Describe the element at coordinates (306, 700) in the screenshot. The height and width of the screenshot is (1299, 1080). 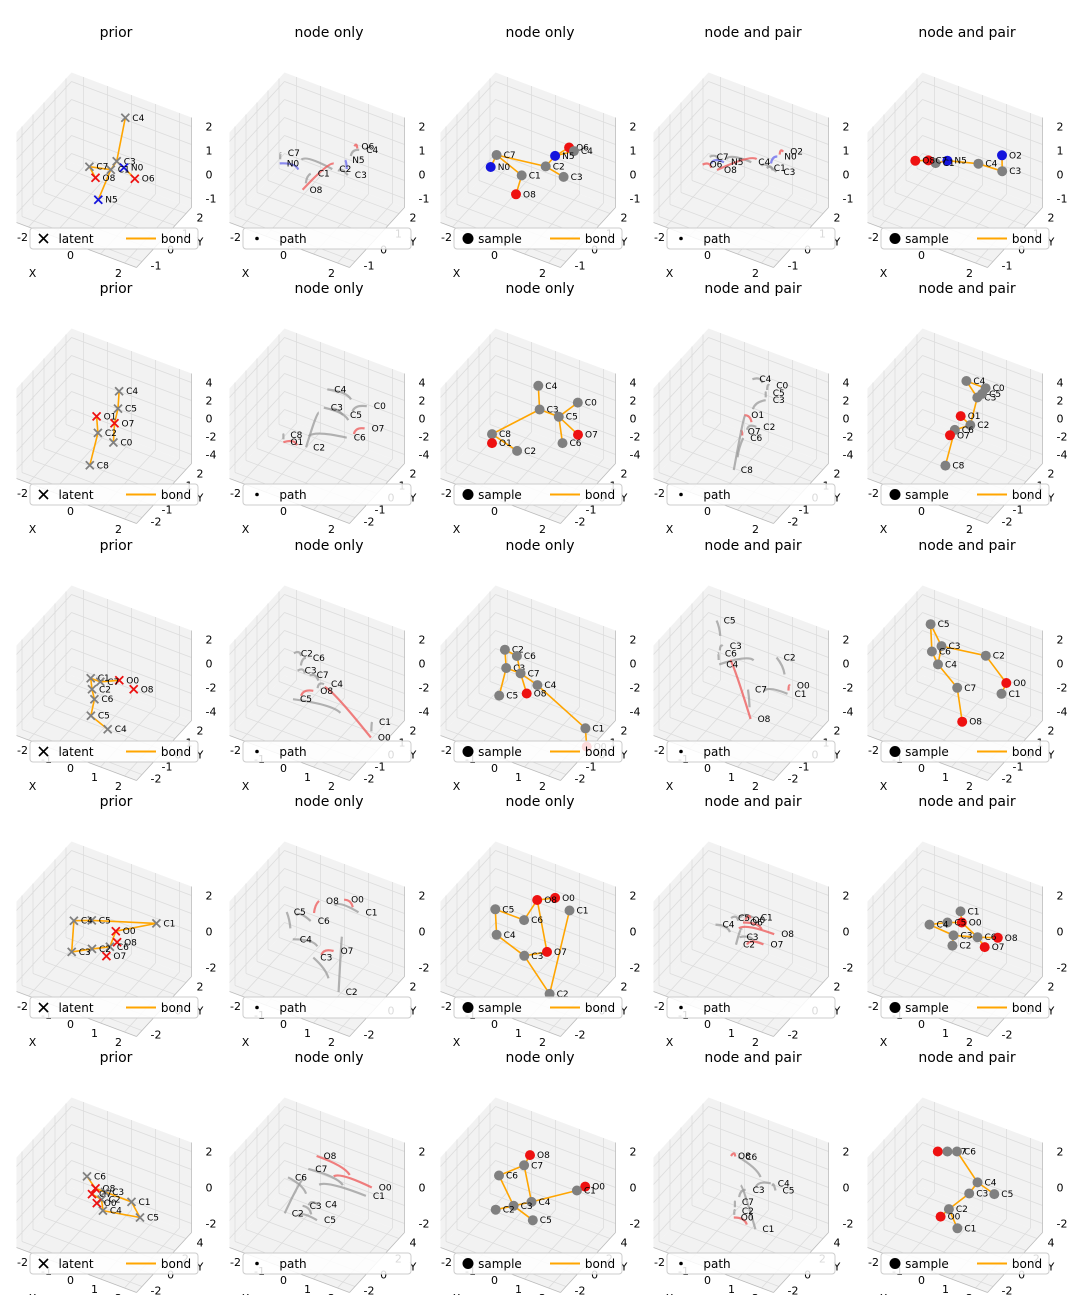
I see `atom-label: C5` at that location.